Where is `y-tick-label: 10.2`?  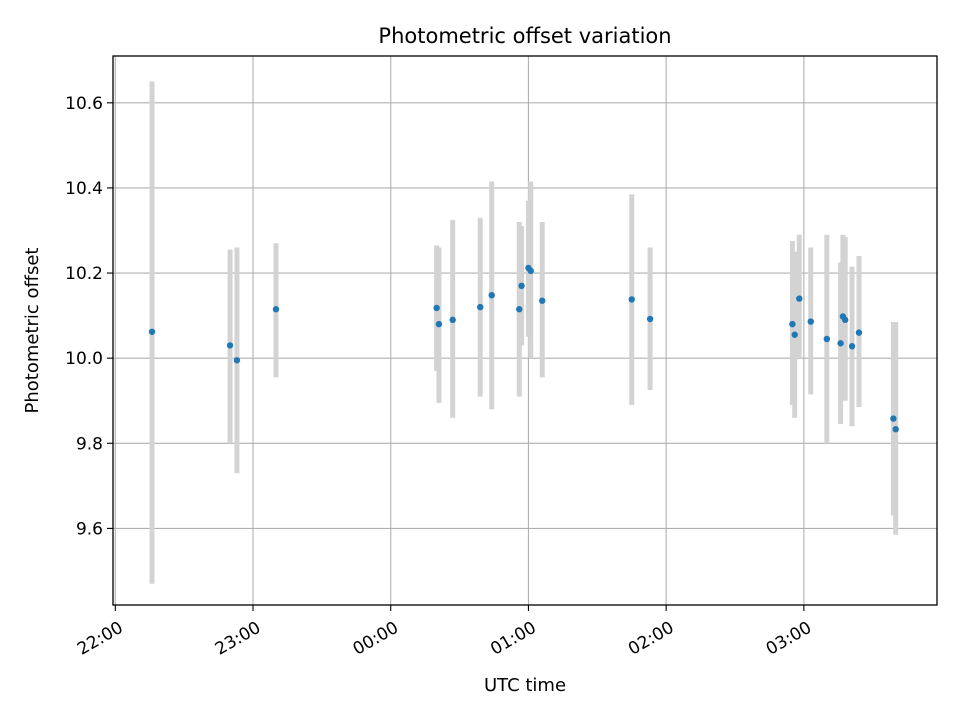 y-tick-label: 10.2 is located at coordinates (84, 274).